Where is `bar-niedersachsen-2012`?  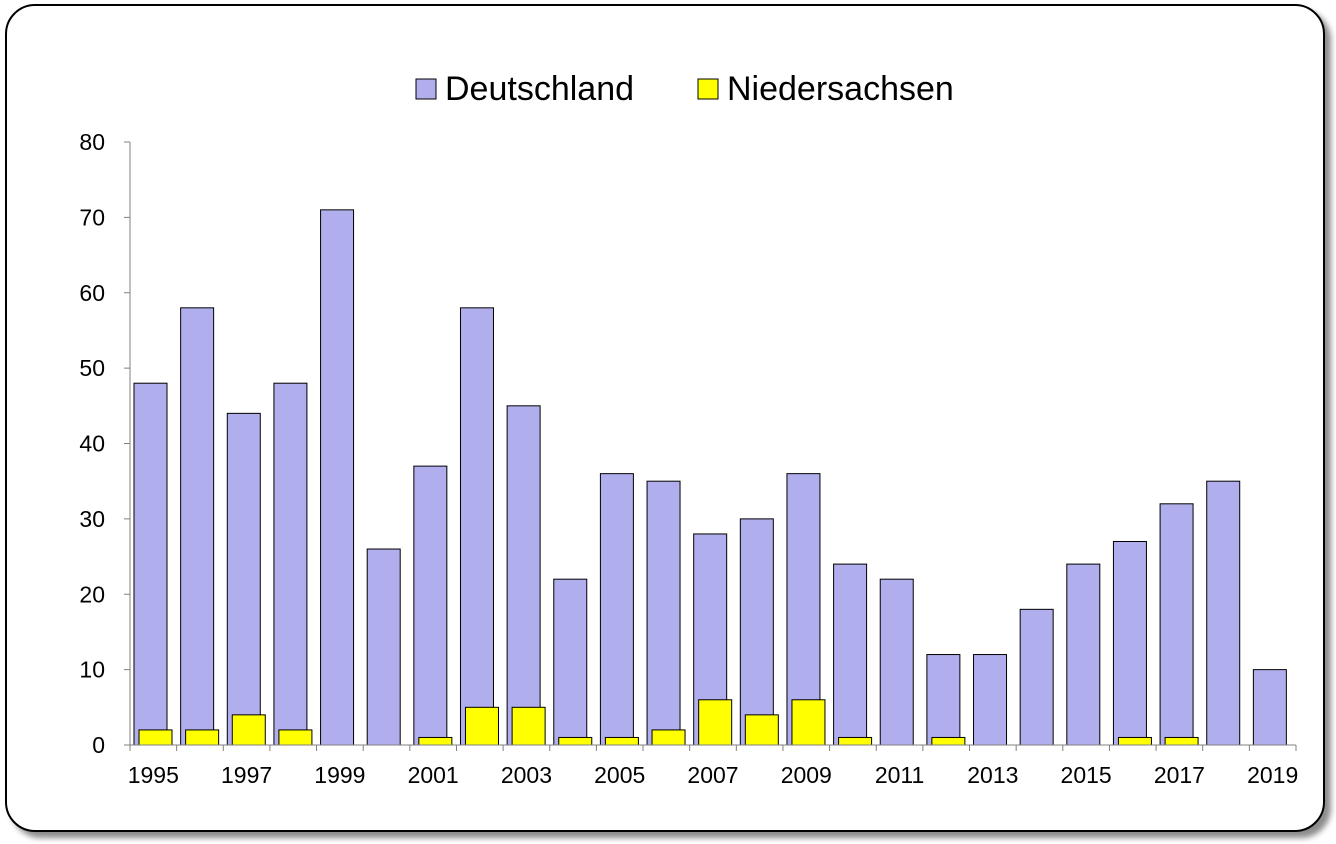 bar-niedersachsen-2012 is located at coordinates (948, 741).